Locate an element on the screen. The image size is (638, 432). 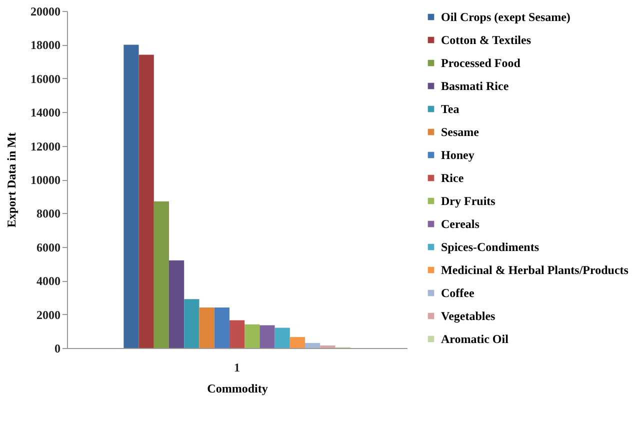
y-tick-label: 0 is located at coordinates (57, 349).